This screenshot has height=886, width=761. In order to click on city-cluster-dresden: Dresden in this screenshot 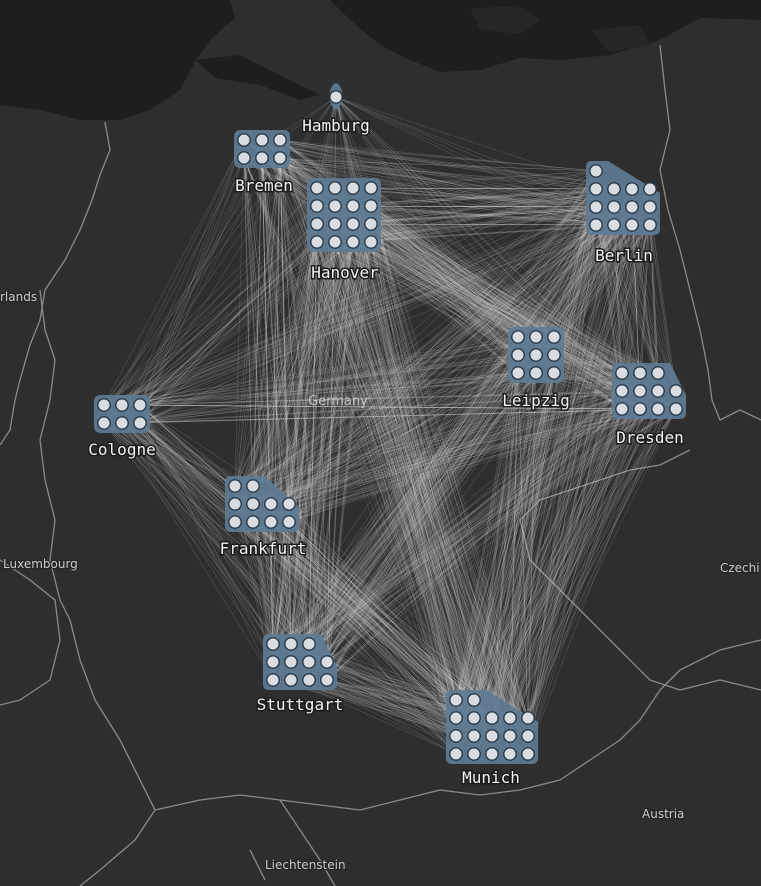, I will do `click(649, 406)`.